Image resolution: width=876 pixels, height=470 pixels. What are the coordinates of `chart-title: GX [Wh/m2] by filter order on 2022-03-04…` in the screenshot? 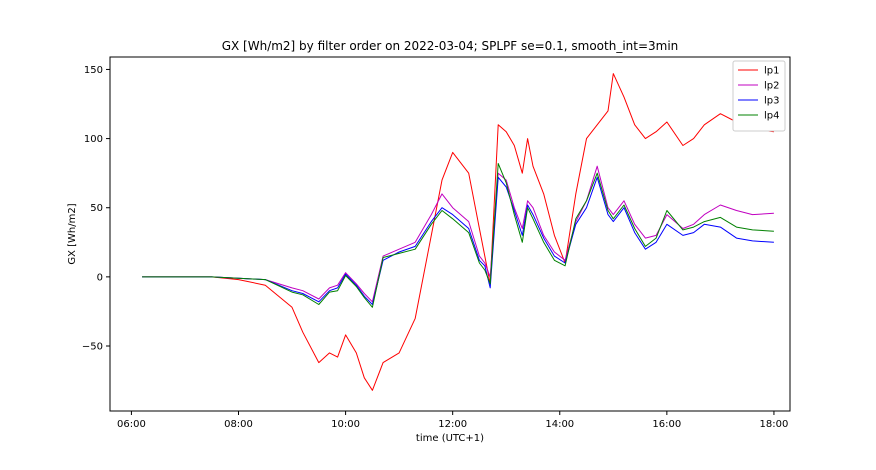 It's located at (450, 46).